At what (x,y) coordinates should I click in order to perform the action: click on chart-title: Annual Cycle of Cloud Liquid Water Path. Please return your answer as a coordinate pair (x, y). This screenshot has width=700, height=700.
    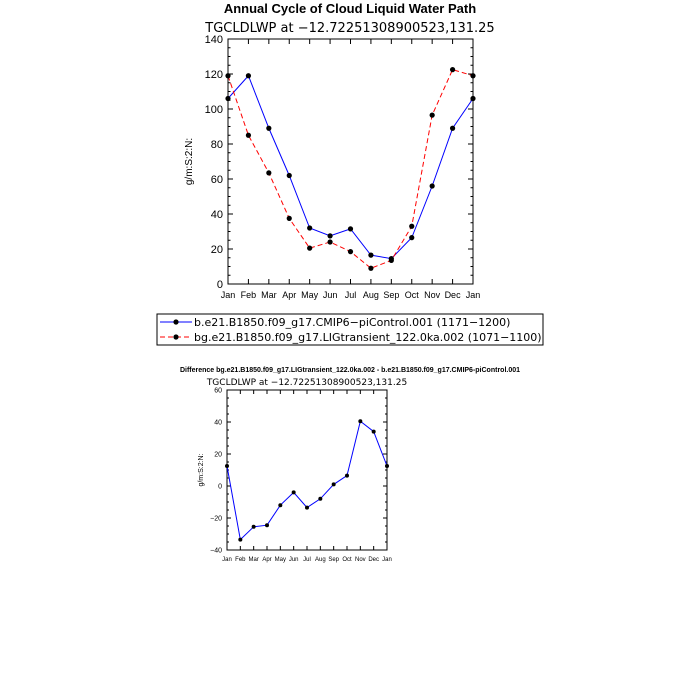
    Looking at the image, I should click on (350, 8).